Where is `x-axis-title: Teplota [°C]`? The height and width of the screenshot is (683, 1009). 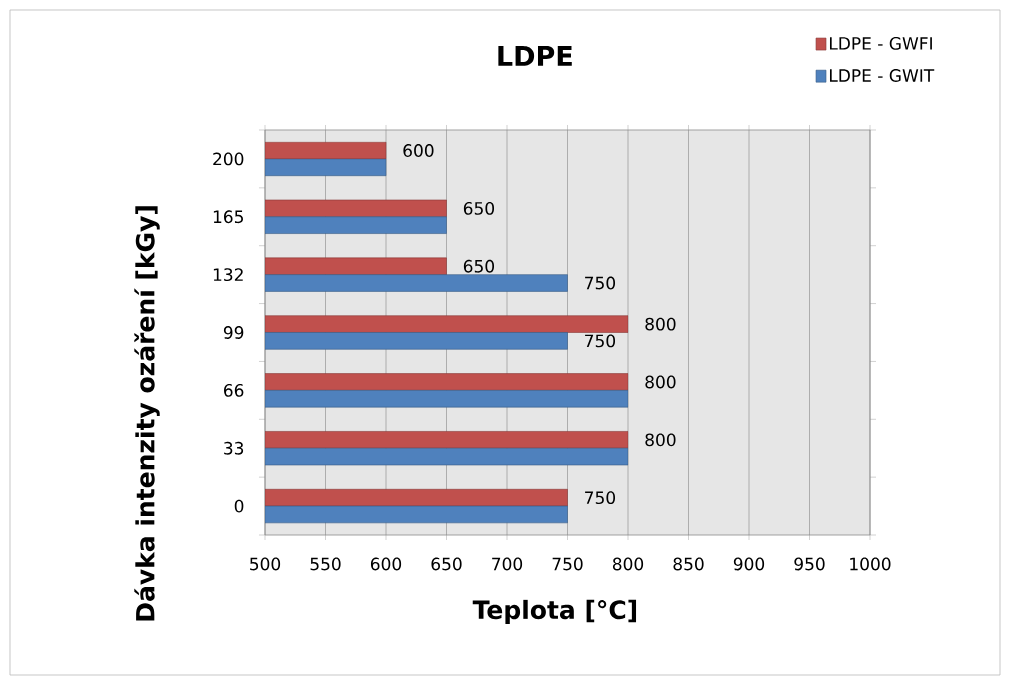
x-axis-title: Teplota [°C] is located at coordinates (554, 612).